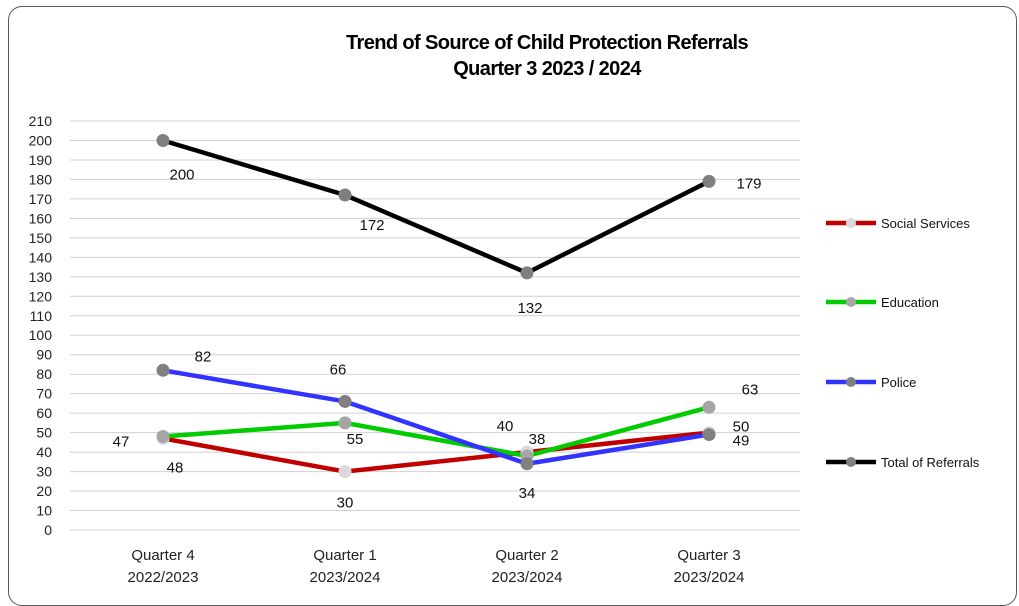 The height and width of the screenshot is (606, 1019). What do you see at coordinates (41, 199) in the screenshot?
I see `y-tick-label: 170` at bounding box center [41, 199].